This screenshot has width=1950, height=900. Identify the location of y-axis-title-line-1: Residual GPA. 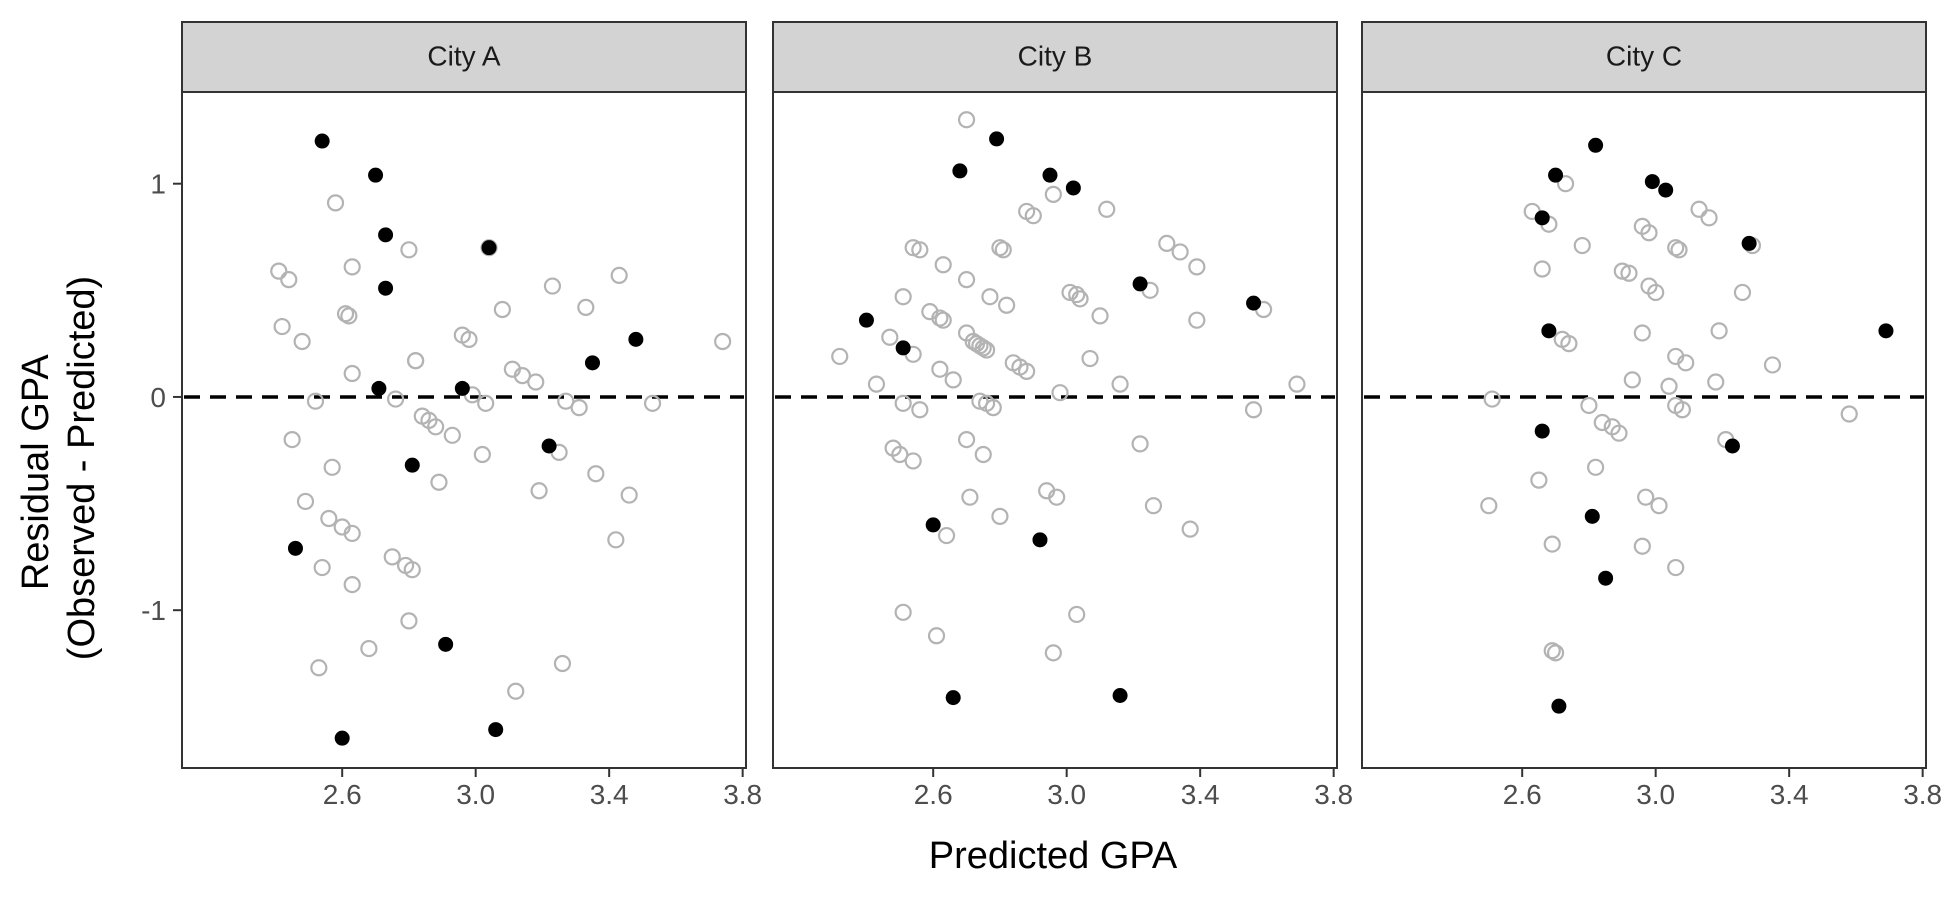
(36, 472).